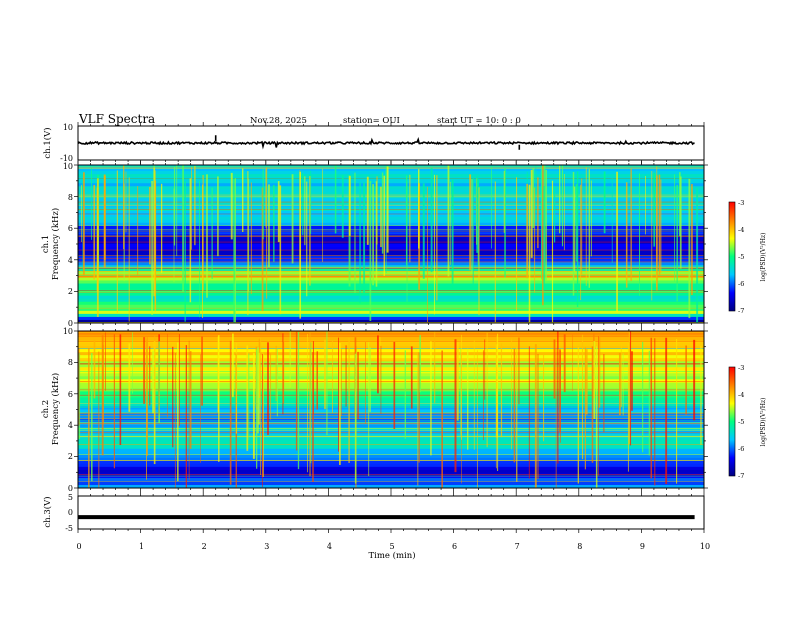  Describe the element at coordinates (741, 311) in the screenshot. I see `ch1-cb-tick-m7: -7` at that location.